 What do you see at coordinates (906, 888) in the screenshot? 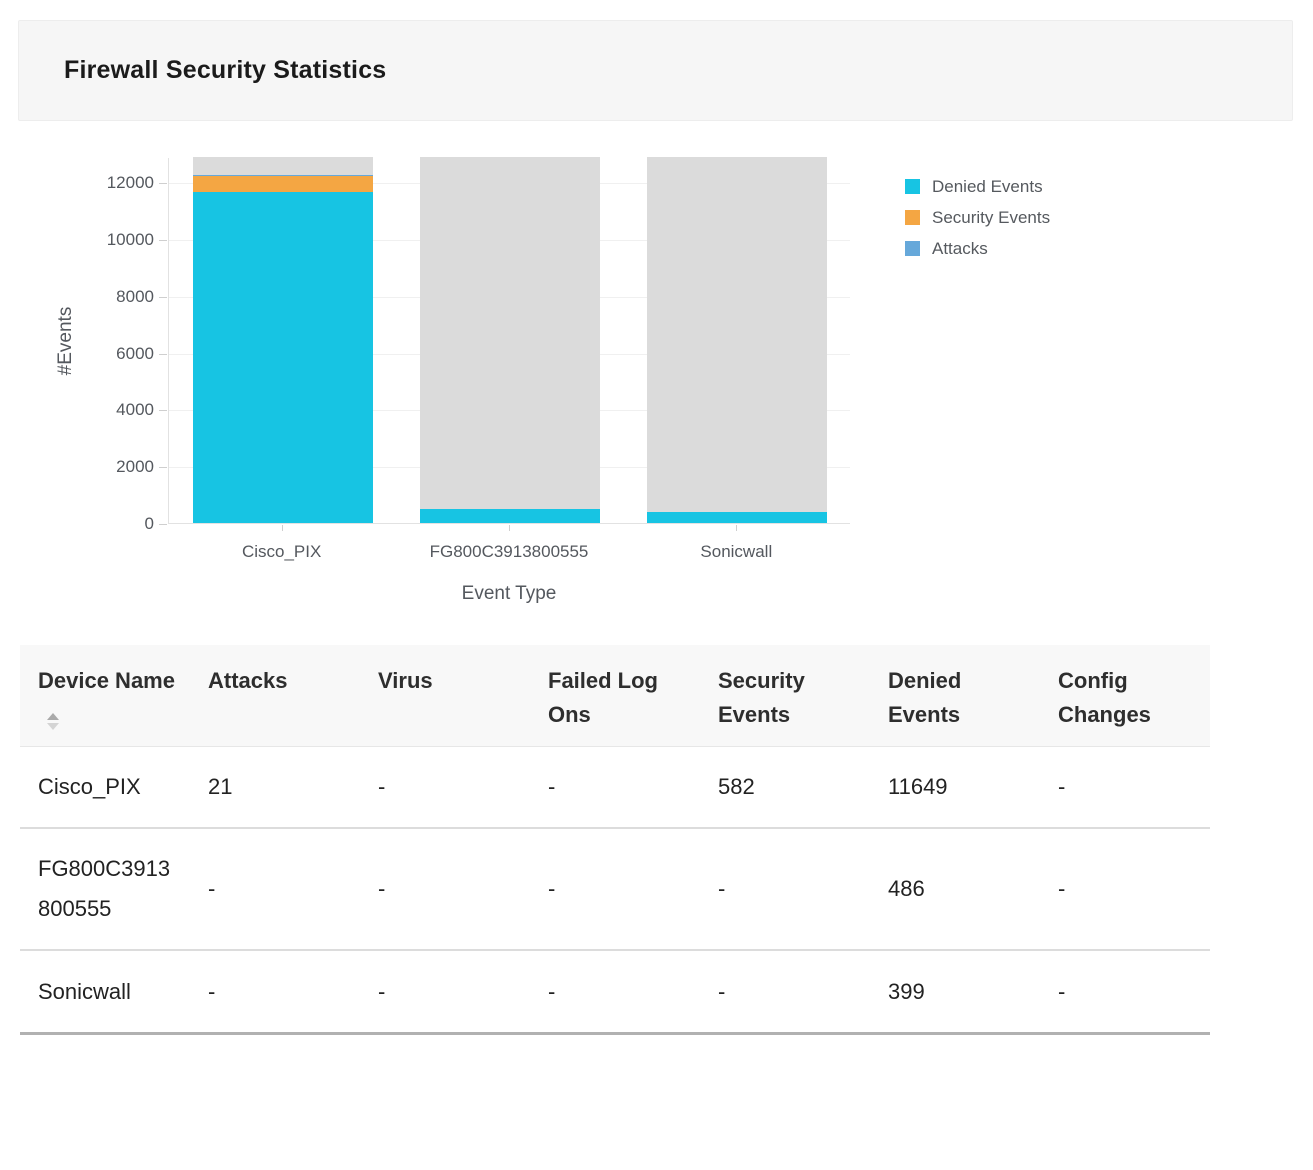
I see `value-cell: 486` at bounding box center [906, 888].